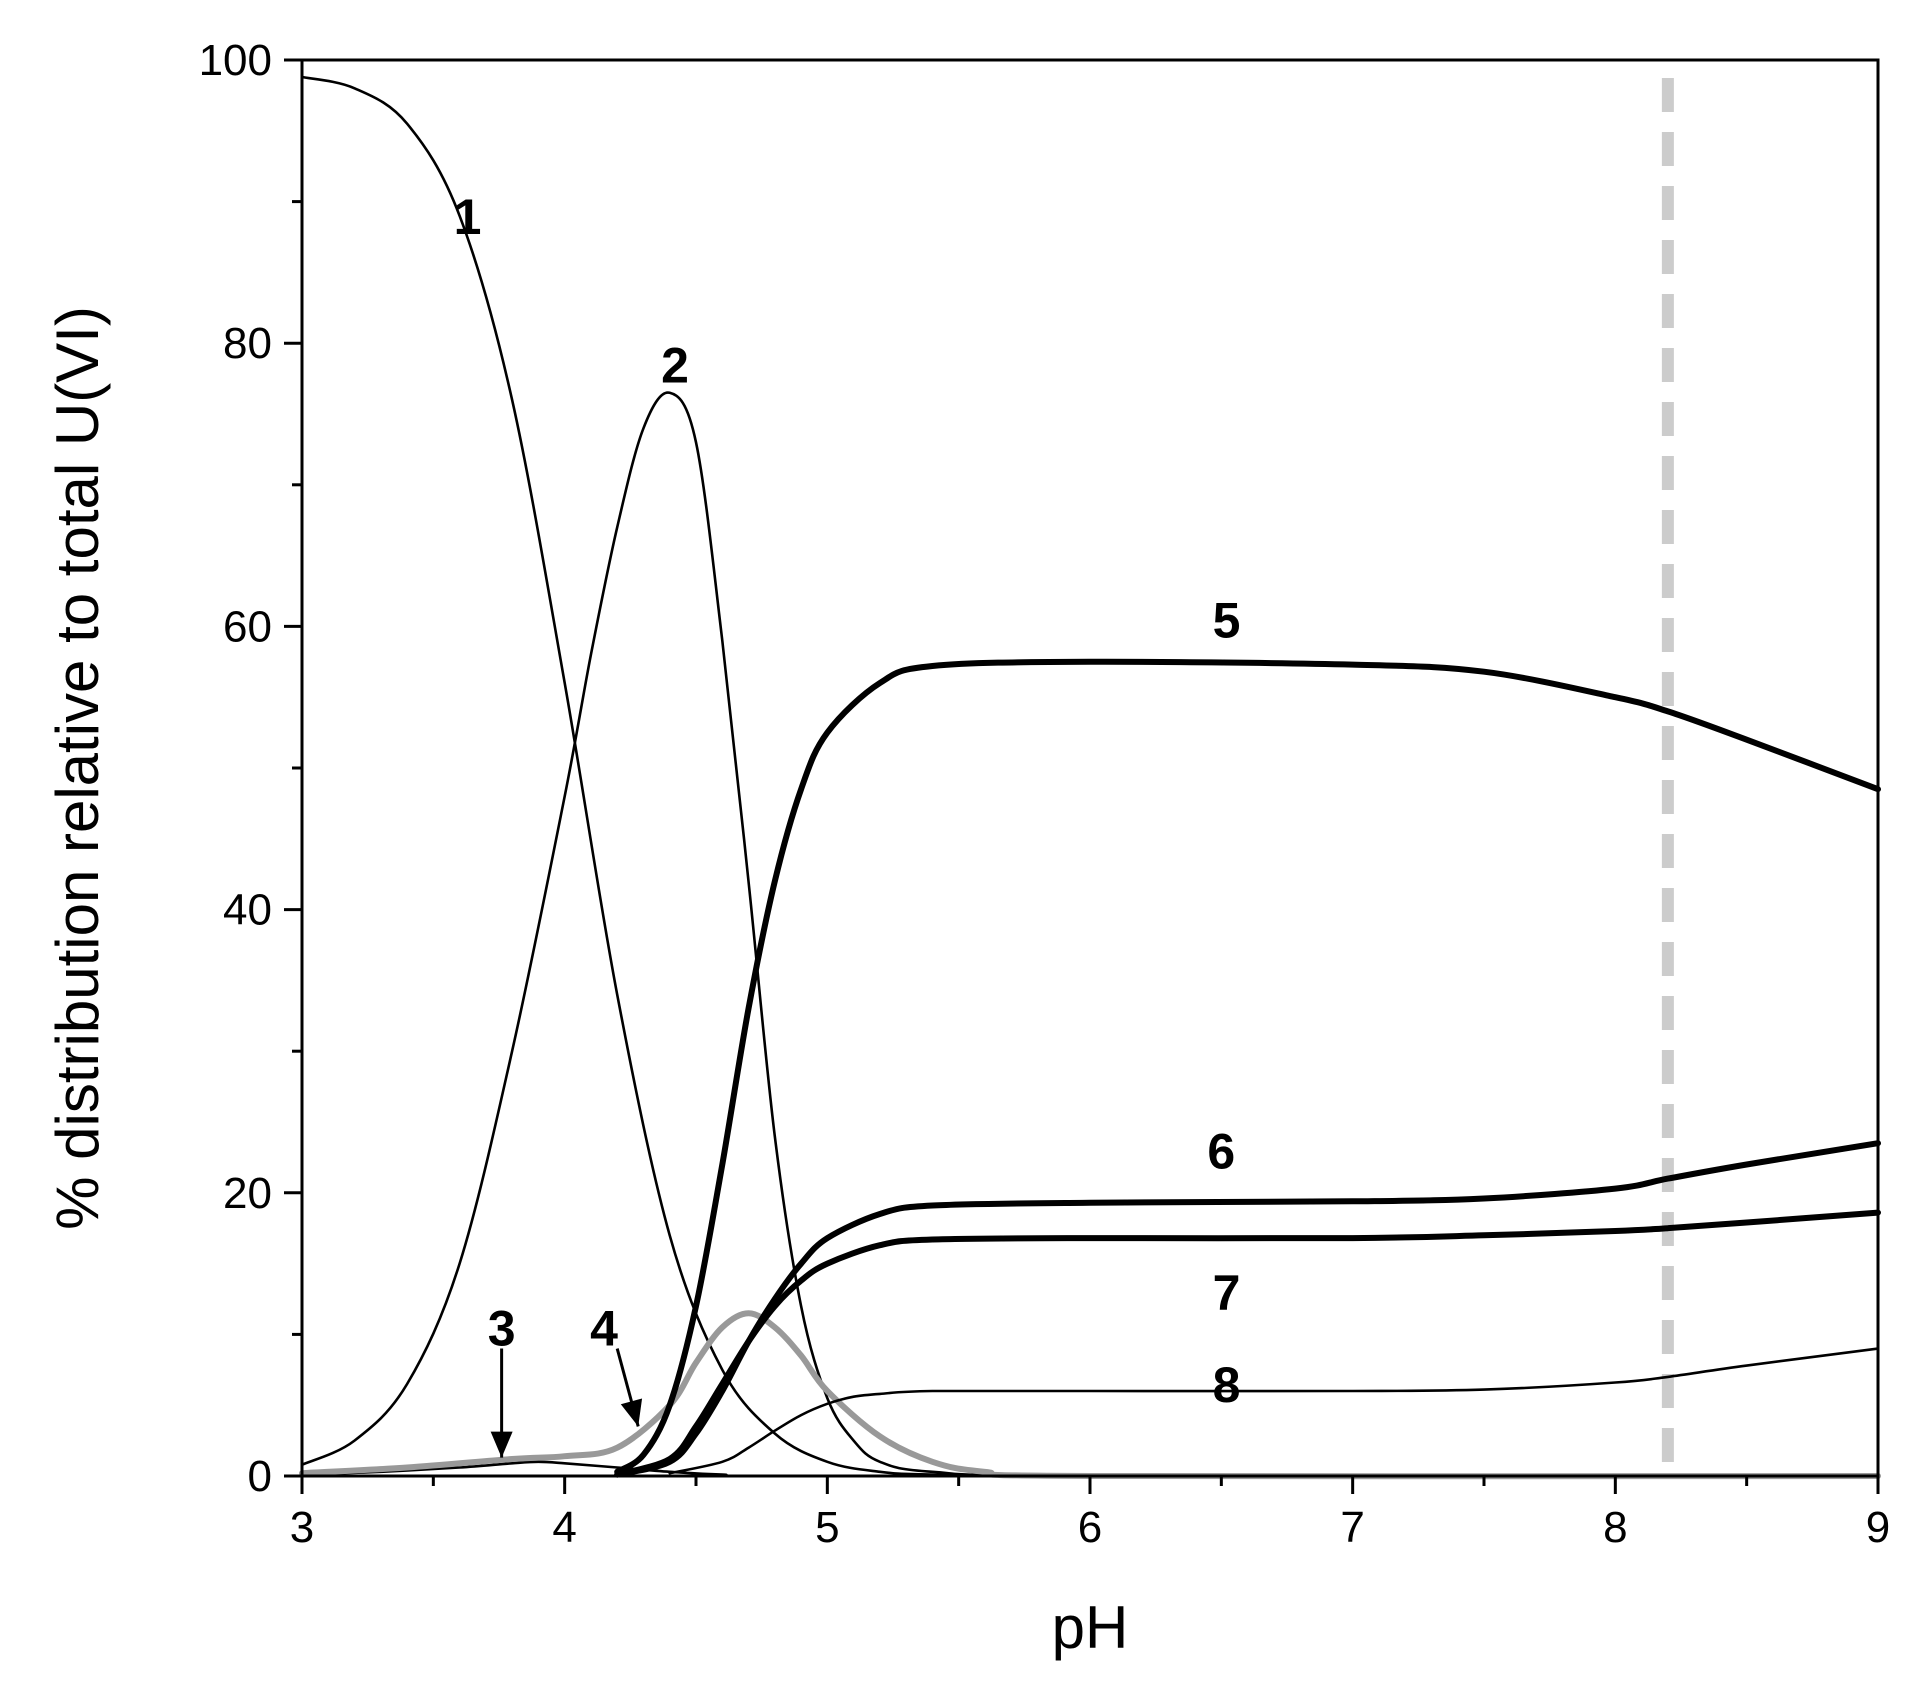 The height and width of the screenshot is (1700, 1910). Describe the element at coordinates (675, 365) in the screenshot. I see `curve-label-2: 2` at that location.